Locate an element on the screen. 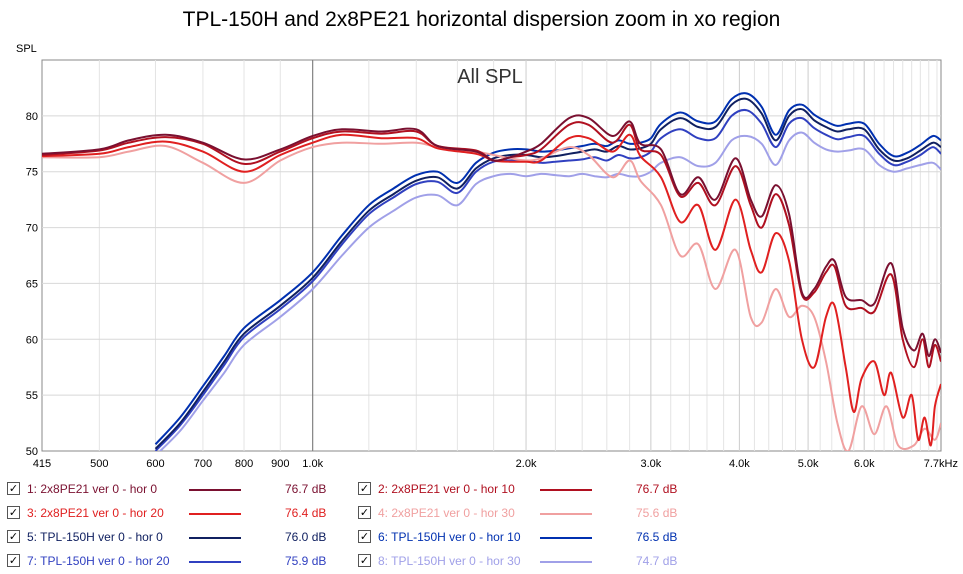 Image resolution: width=963 pixels, height=574 pixels. legend-value: 74.7 dB is located at coordinates (657, 561).